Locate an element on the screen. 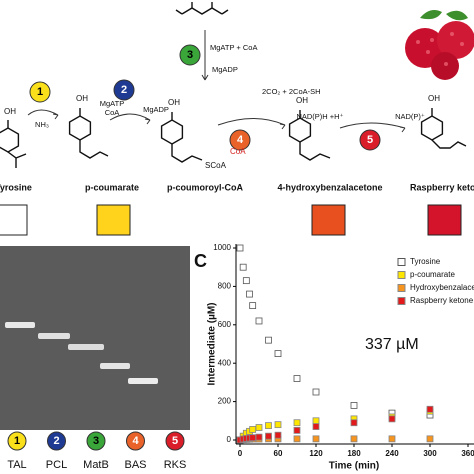  legend-label: Tyrosine is located at coordinates (425, 261).